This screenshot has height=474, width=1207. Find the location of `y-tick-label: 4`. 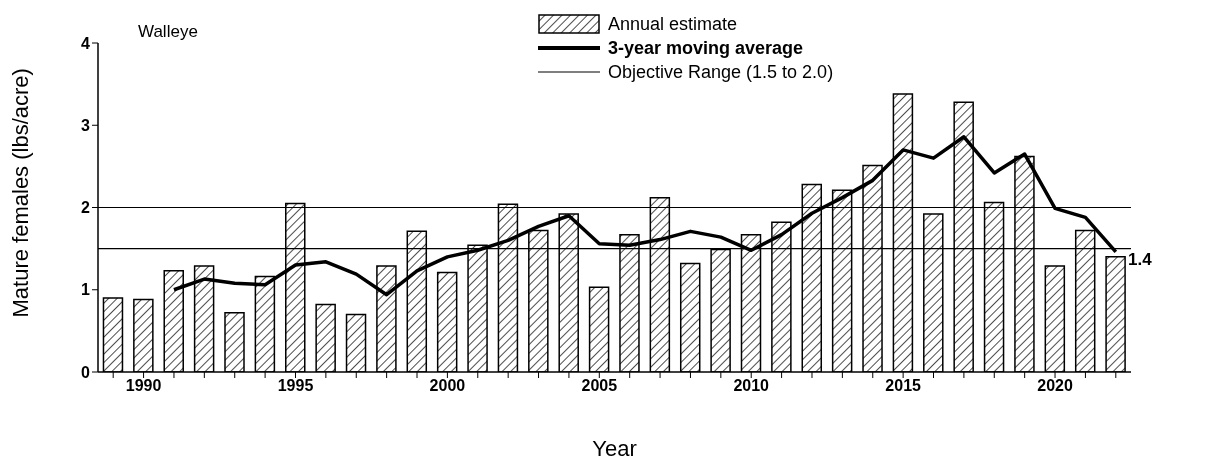

y-tick-label: 4 is located at coordinates (86, 43).